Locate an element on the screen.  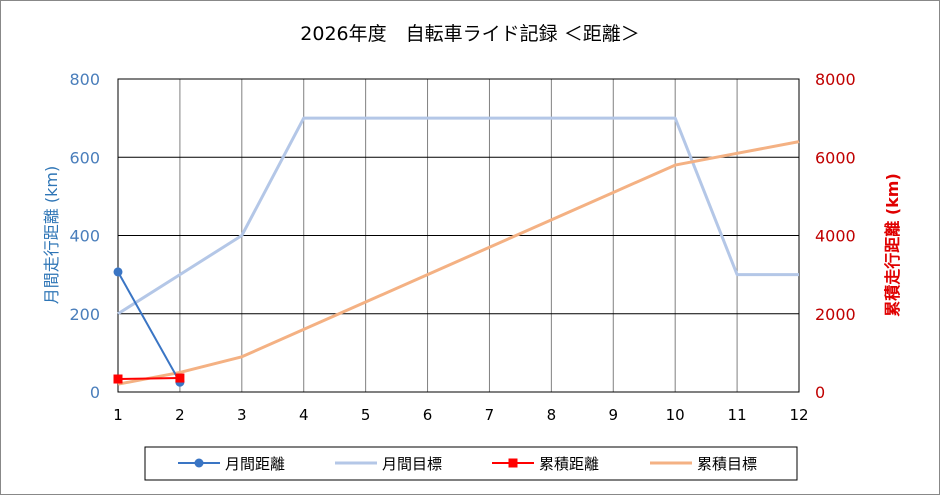
x-tick-label: 8 is located at coordinates (552, 415).